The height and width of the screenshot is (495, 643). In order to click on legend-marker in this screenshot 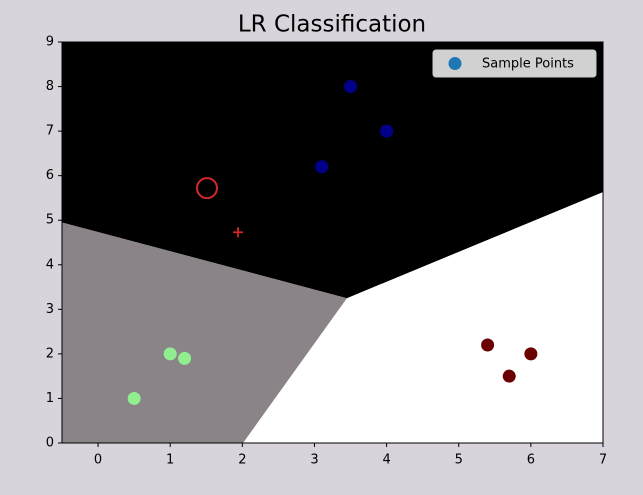, I will do `click(455, 63)`.